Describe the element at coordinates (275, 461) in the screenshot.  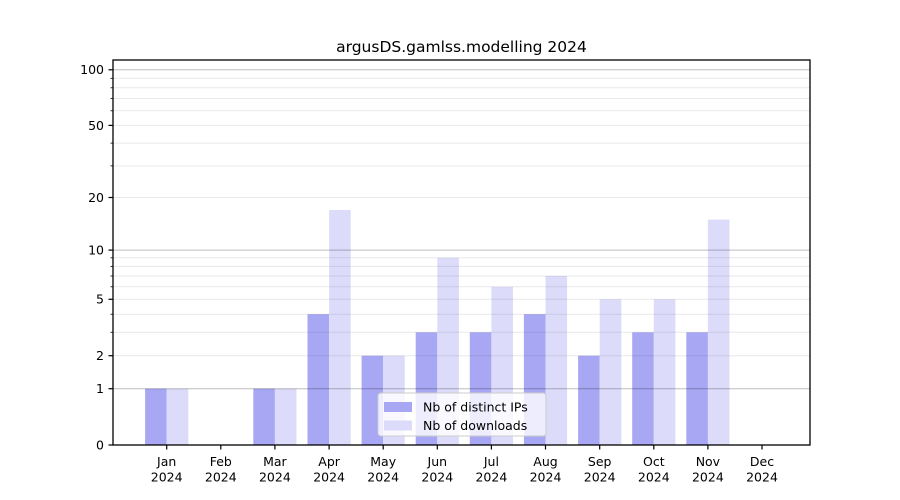
I see `x-tick-label-month-mar: Mar` at that location.